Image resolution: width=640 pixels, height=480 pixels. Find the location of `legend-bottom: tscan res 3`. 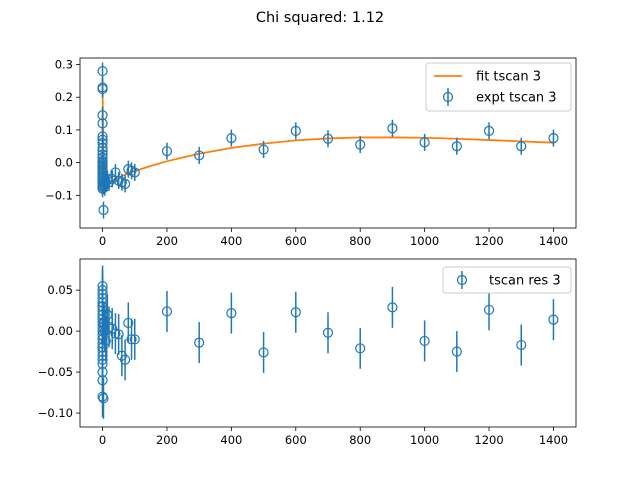

legend-bottom: tscan res 3 is located at coordinates (507, 280).